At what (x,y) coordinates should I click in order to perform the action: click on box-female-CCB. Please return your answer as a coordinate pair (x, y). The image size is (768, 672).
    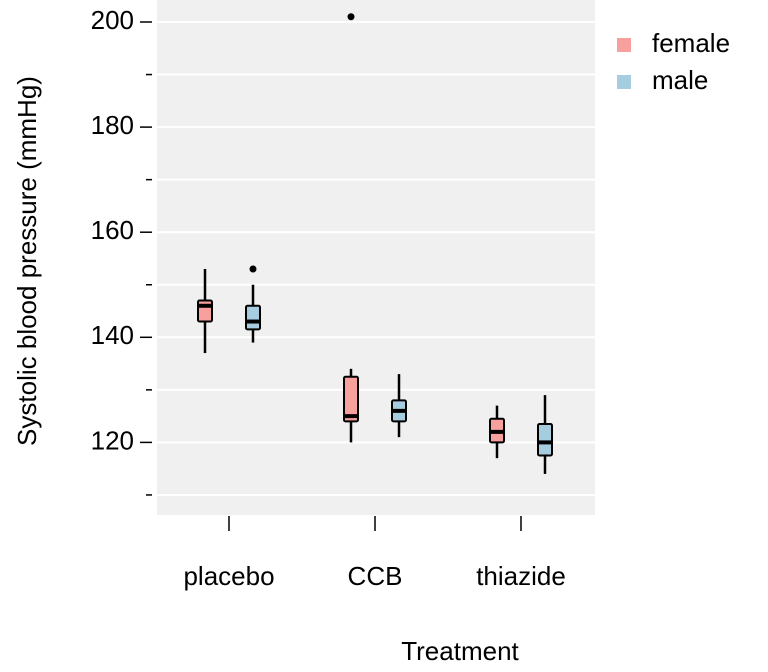
    Looking at the image, I should click on (351, 228).